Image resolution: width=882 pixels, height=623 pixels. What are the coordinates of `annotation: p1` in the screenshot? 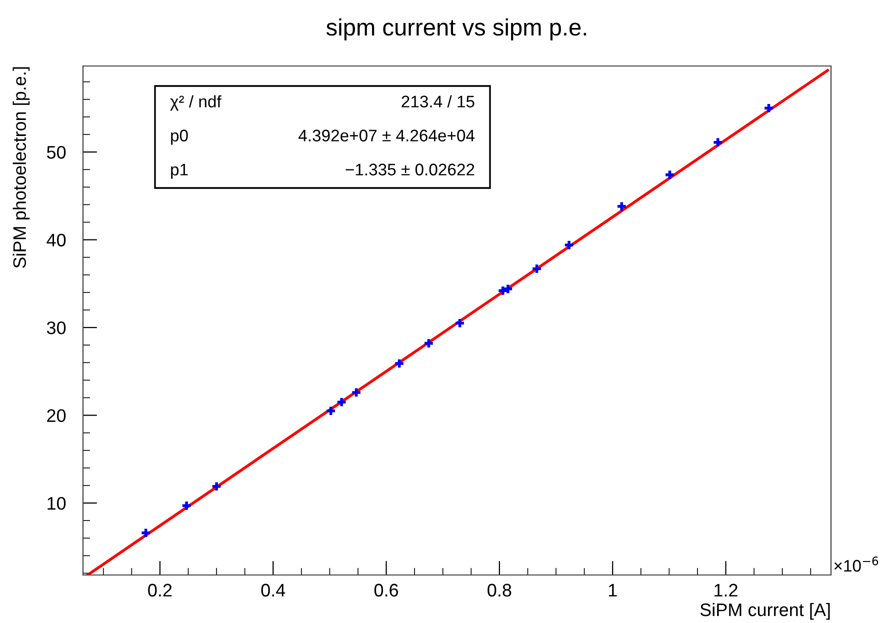 It's located at (179, 171).